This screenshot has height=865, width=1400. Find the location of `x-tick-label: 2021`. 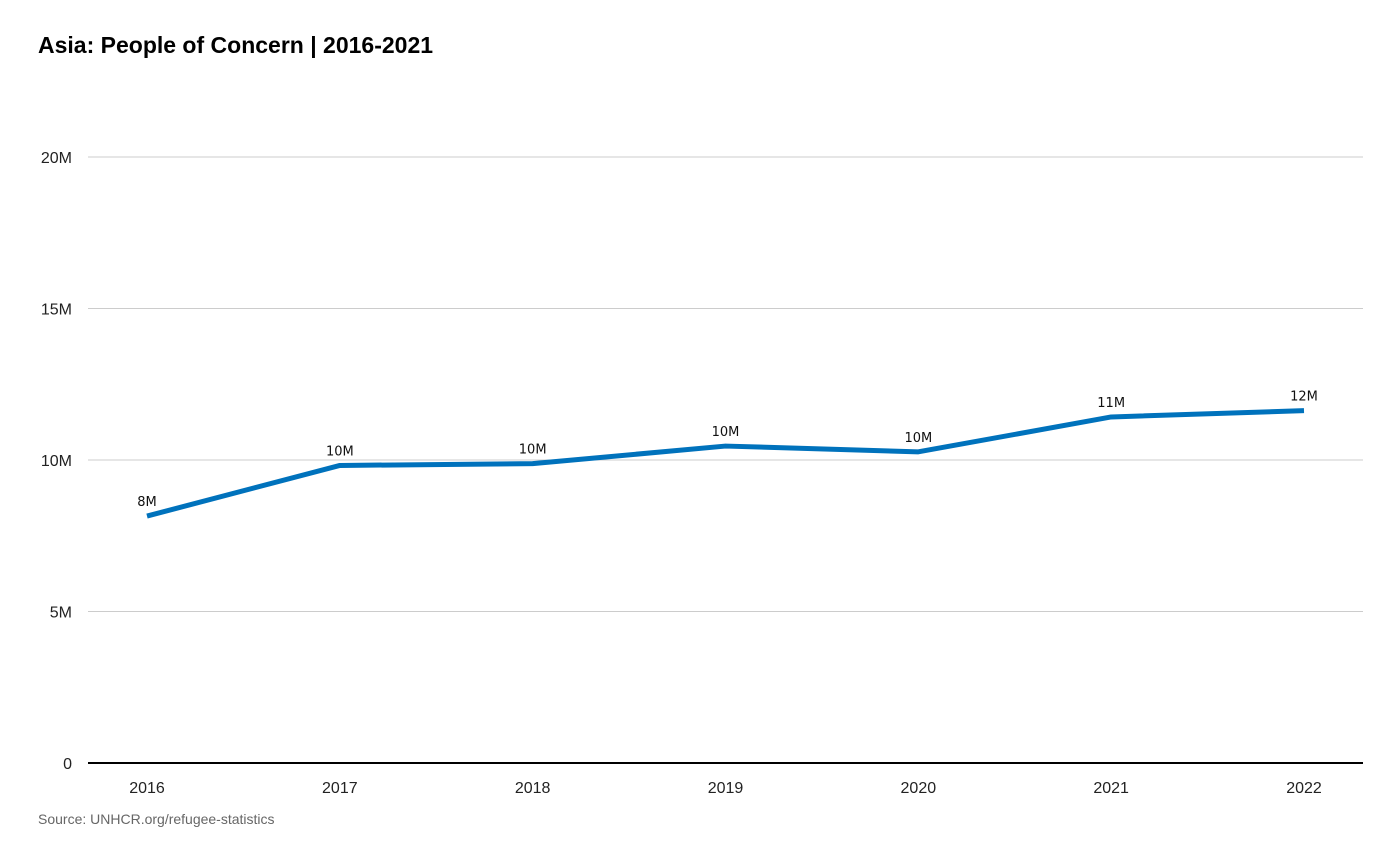

x-tick-label: 2021 is located at coordinates (1111, 788).